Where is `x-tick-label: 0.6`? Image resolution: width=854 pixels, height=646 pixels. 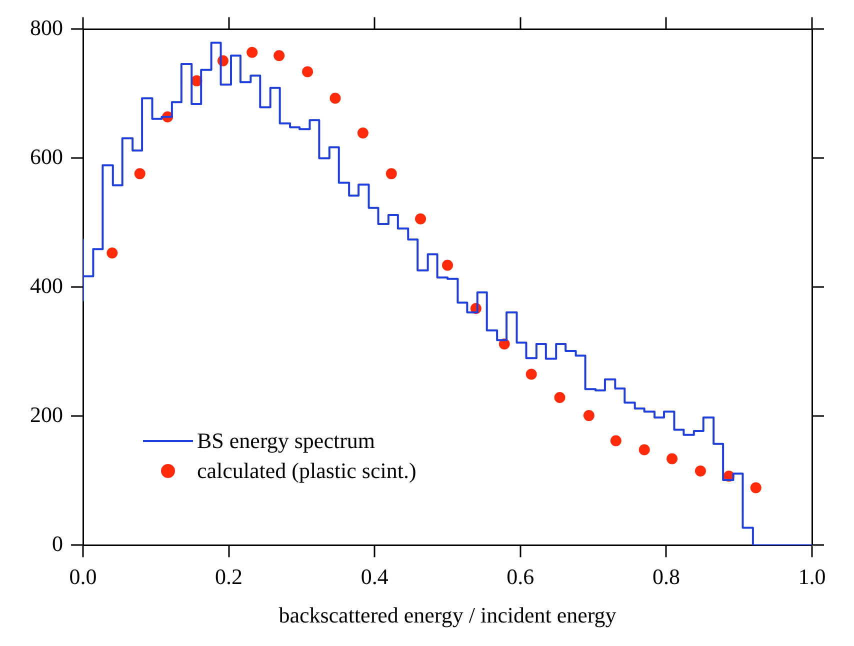 x-tick-label: 0.6 is located at coordinates (520, 577).